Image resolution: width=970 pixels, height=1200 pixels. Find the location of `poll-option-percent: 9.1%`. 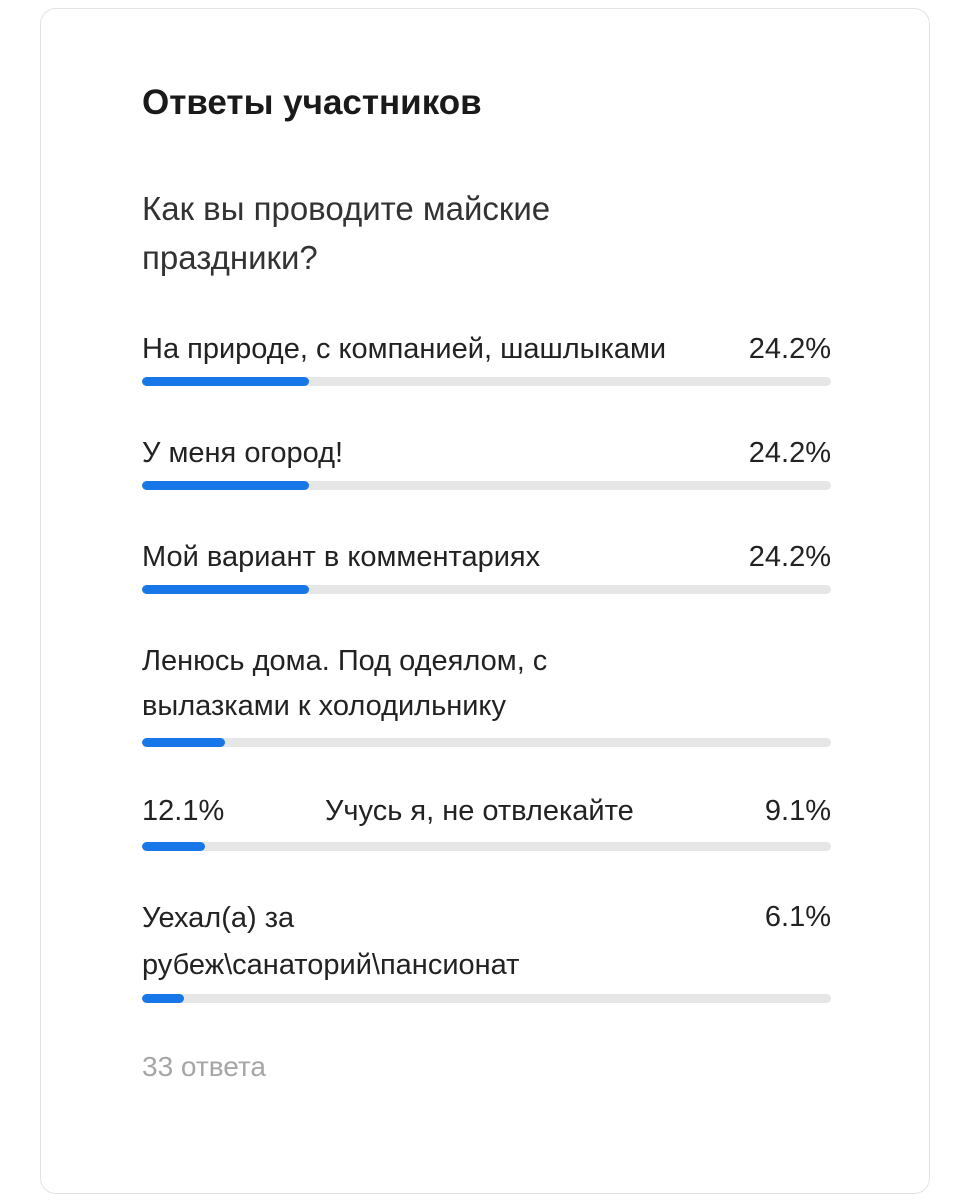

poll-option-percent: 9.1% is located at coordinates (797, 811).